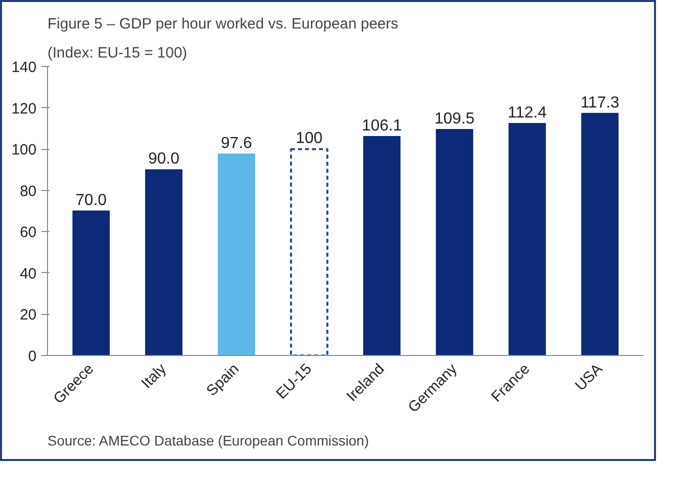  What do you see at coordinates (600, 103) in the screenshot?
I see `data-label: 117.3` at bounding box center [600, 103].